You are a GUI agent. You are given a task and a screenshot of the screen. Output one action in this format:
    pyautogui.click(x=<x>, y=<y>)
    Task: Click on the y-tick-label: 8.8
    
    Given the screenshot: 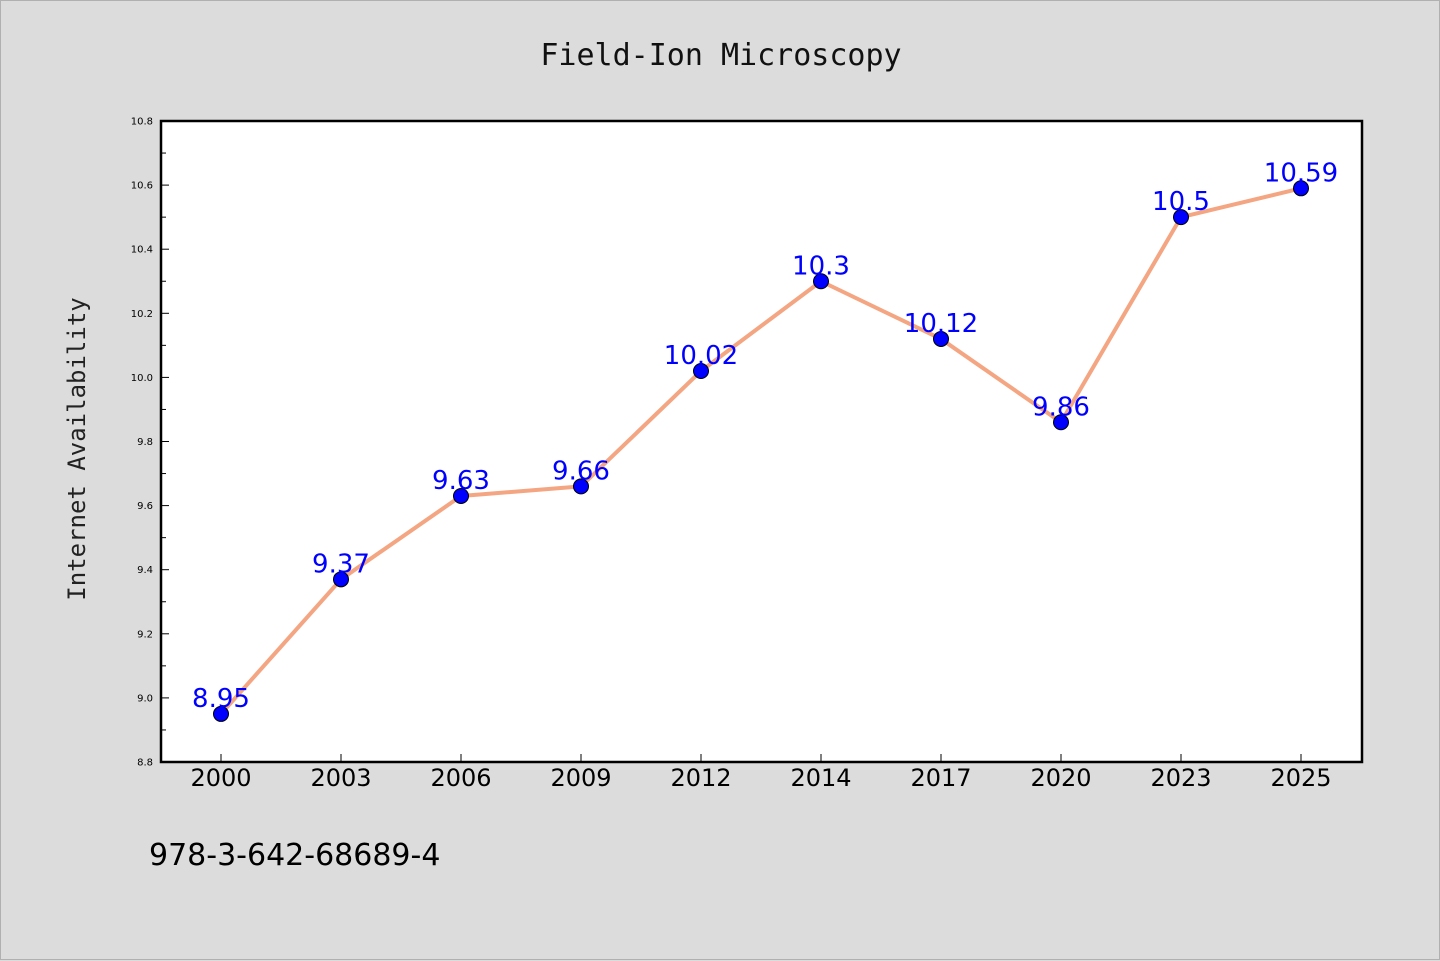 What is the action you would take?
    pyautogui.click(x=145, y=763)
    